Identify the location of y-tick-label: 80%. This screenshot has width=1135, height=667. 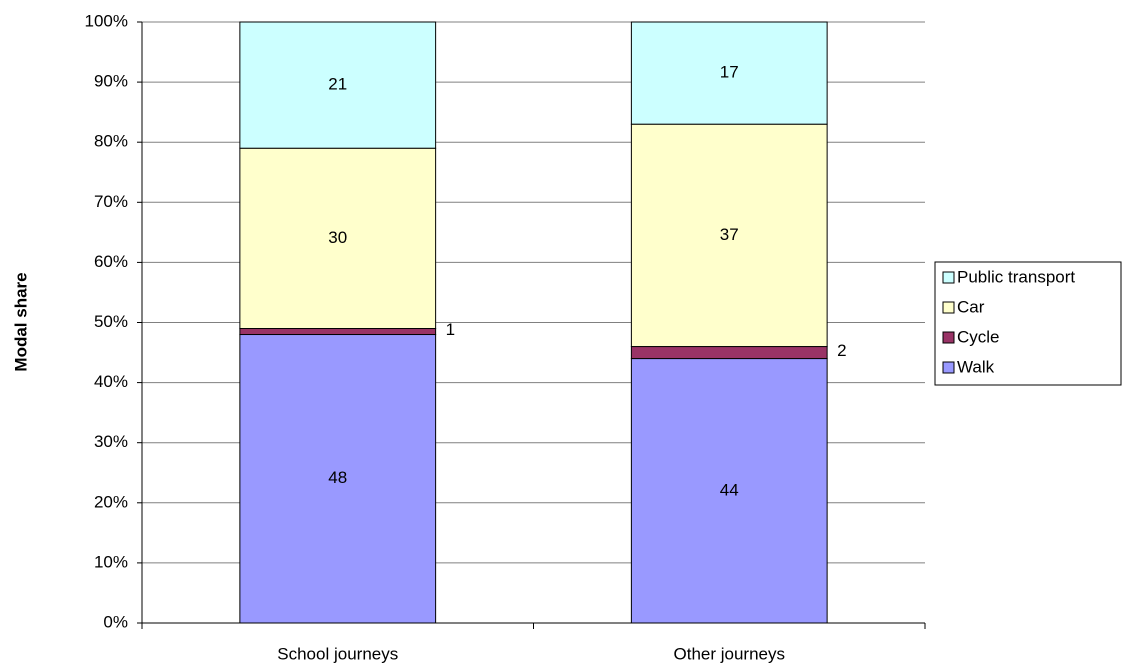
(111, 141).